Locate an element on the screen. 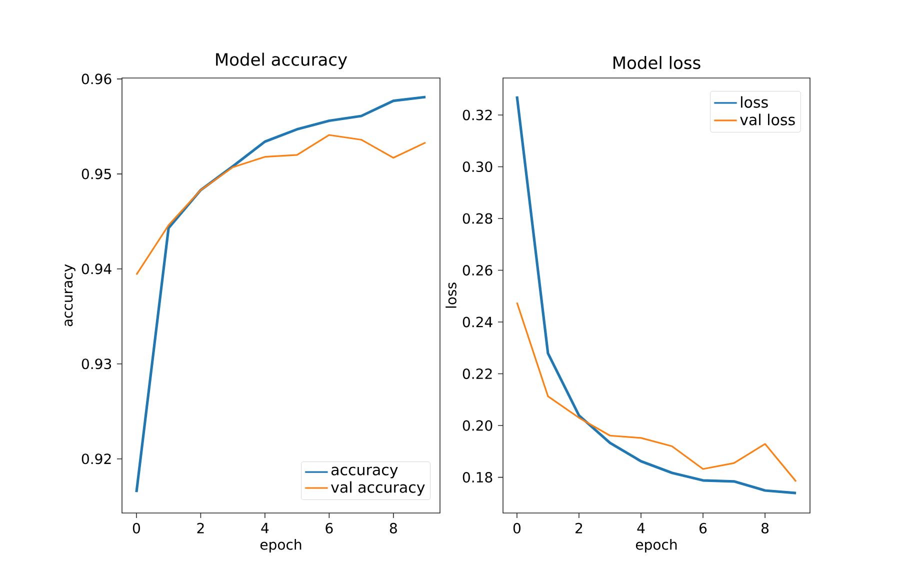 This screenshot has height=585, width=917. y-tick-label: 0.26 is located at coordinates (477, 270).